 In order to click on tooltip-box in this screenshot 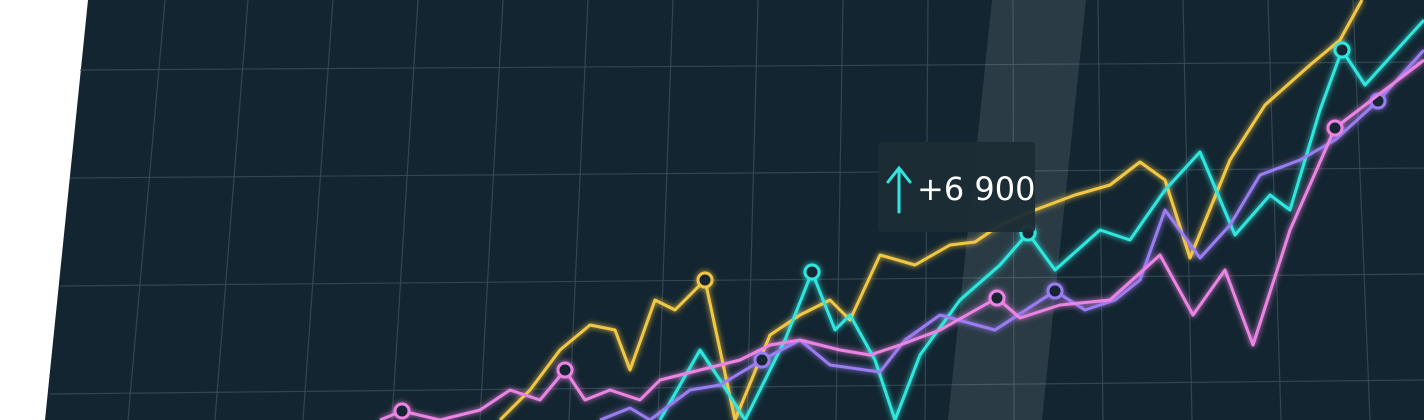, I will do `click(956, 187)`.